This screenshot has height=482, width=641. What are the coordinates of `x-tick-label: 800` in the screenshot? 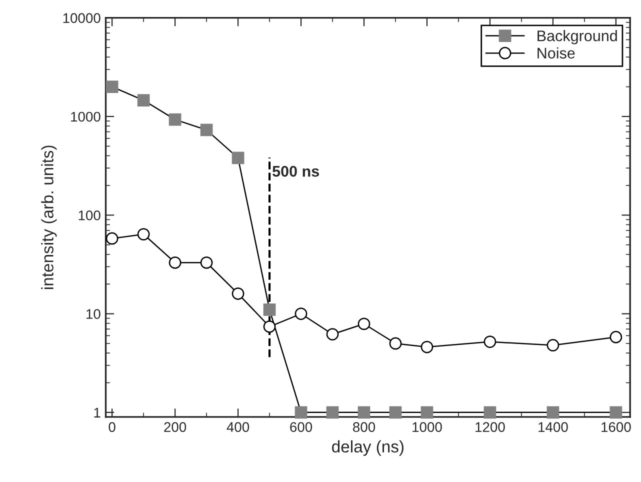 It's located at (364, 427).